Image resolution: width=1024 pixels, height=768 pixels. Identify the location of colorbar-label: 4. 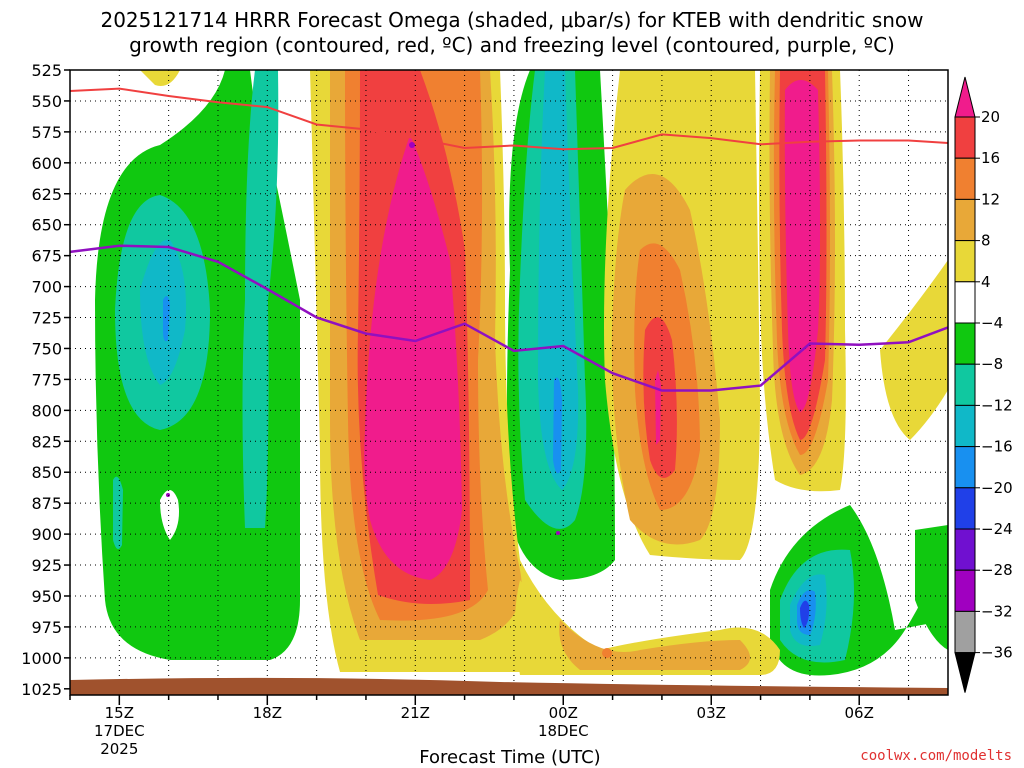
(986, 282).